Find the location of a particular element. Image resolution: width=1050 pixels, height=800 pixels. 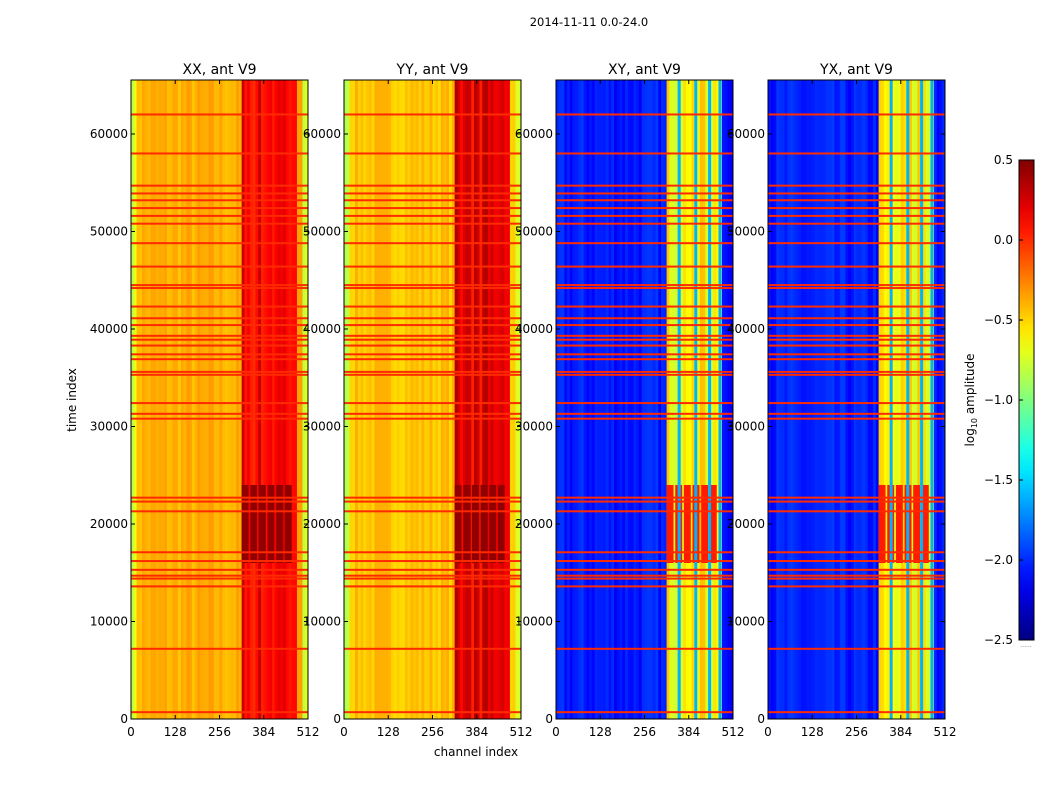

heatmap-gap-column is located at coordinates (922, 399).